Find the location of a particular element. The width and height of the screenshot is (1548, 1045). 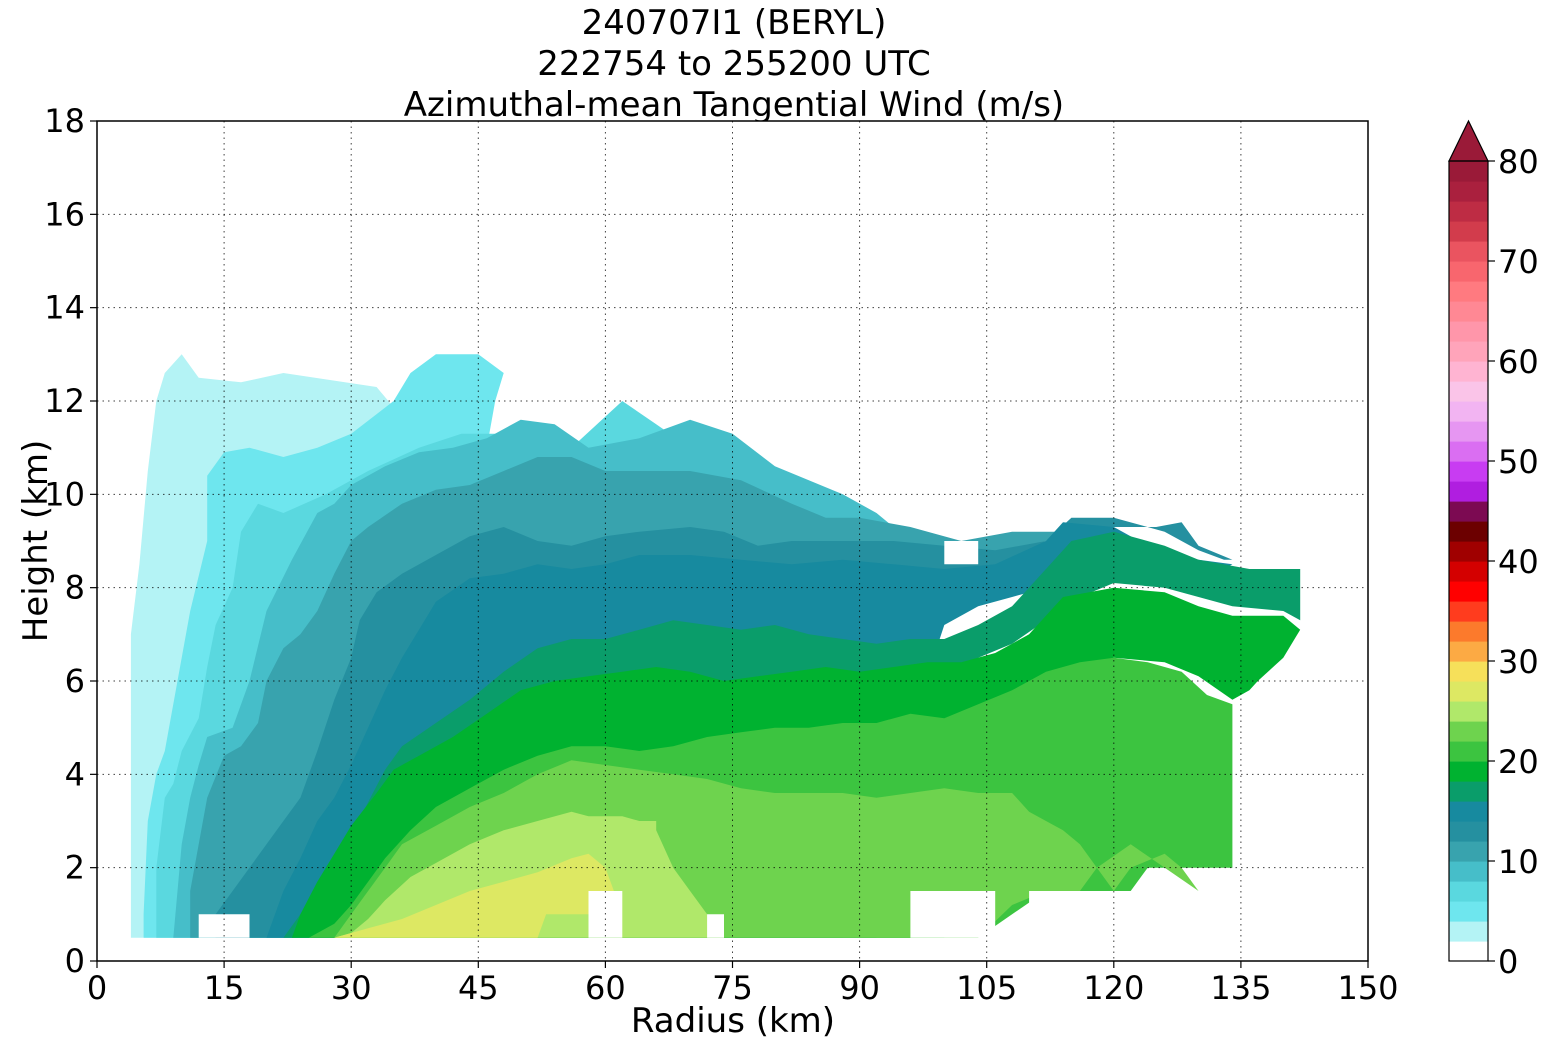

y-tick-label: 16 is located at coordinates (64, 214).